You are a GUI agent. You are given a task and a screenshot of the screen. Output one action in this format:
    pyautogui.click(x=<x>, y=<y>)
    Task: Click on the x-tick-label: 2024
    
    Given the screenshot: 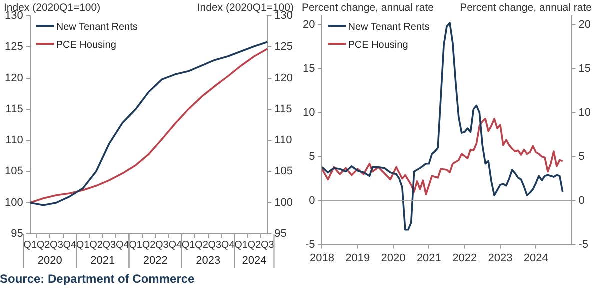 What is the action you would take?
    pyautogui.click(x=536, y=258)
    